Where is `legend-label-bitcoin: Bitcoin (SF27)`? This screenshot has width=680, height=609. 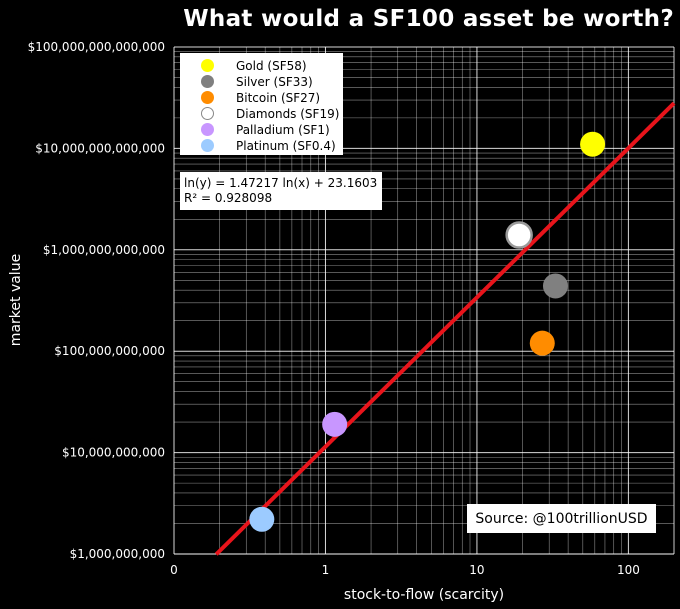 legend-label-bitcoin: Bitcoin (SF27) is located at coordinates (278, 97).